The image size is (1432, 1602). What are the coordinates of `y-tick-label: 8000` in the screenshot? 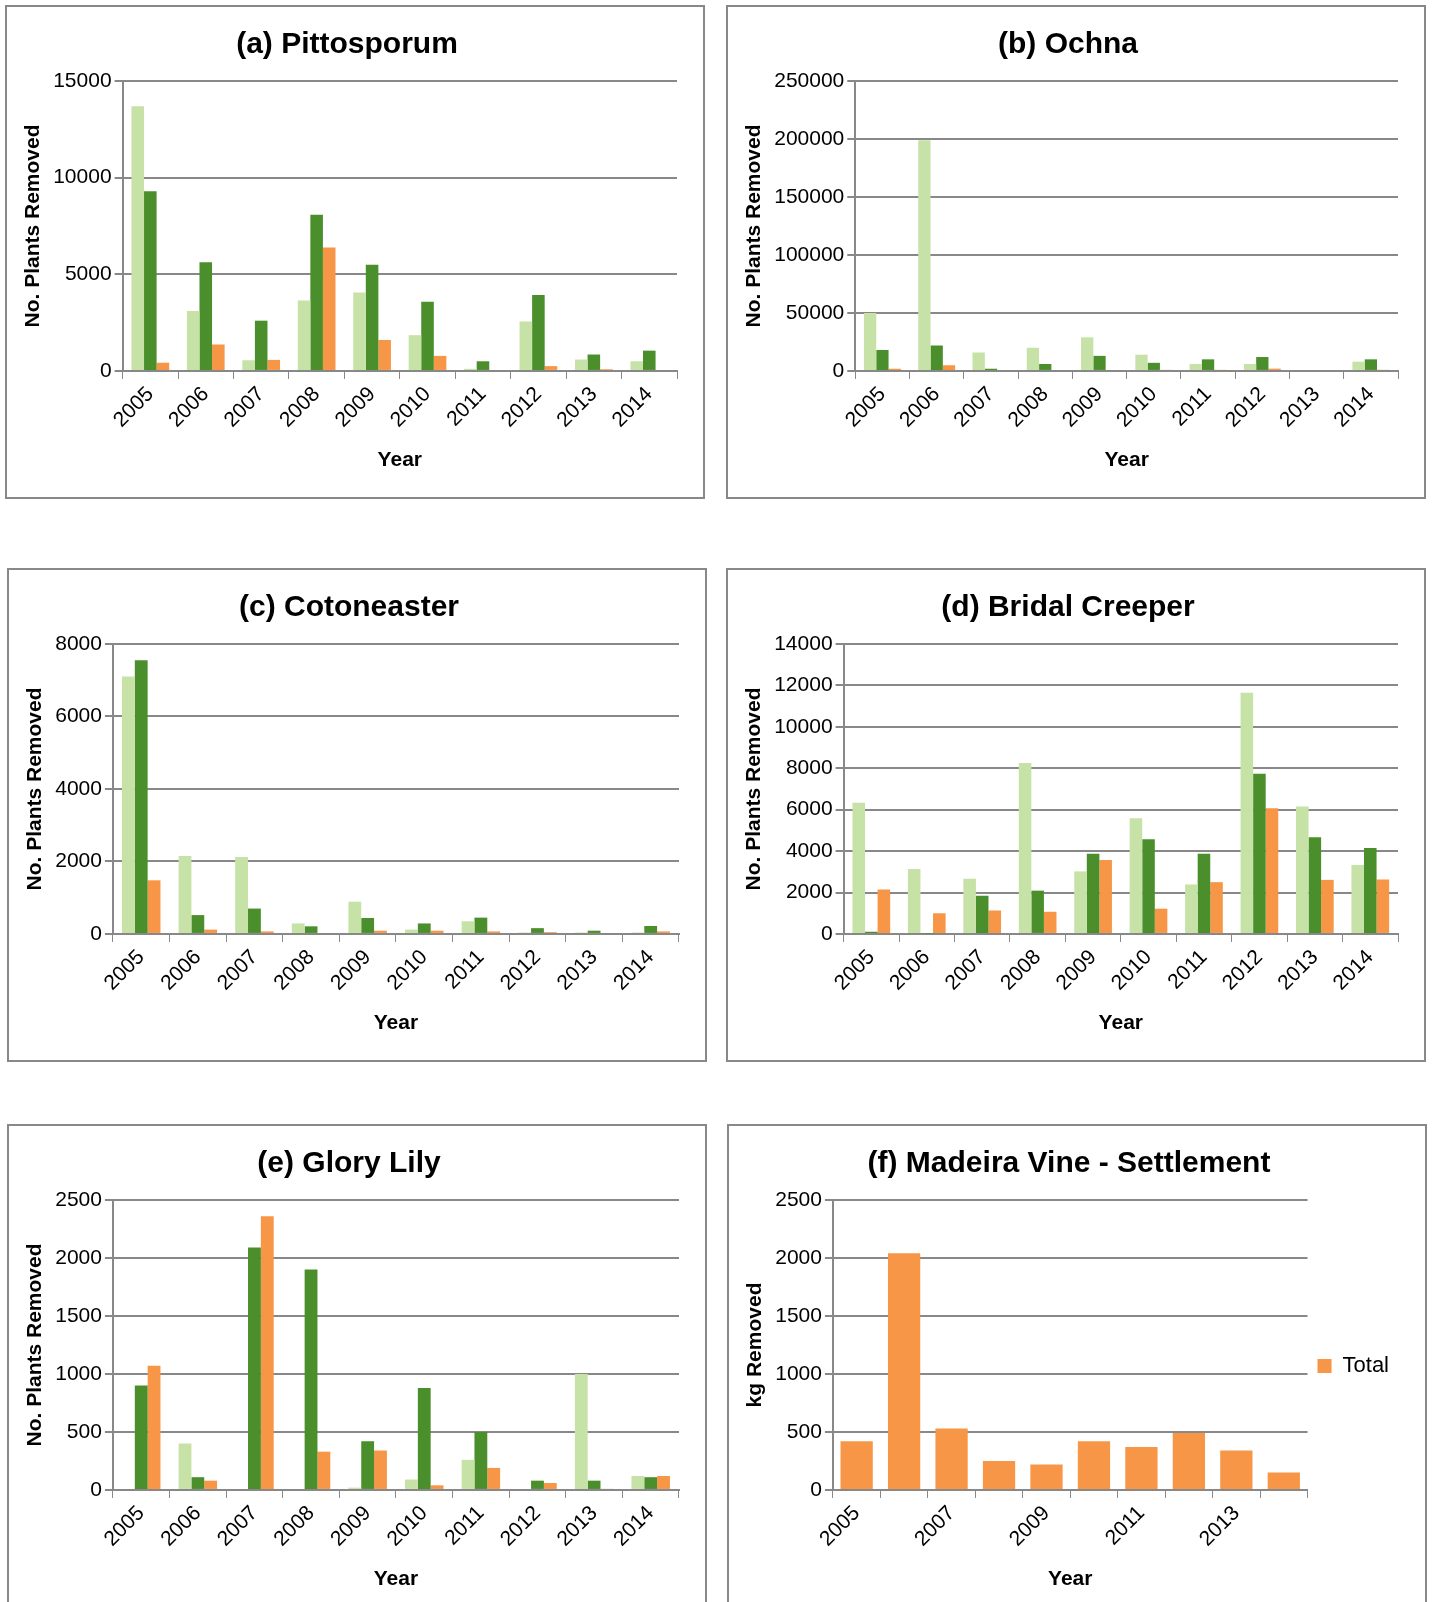 It's located at (78, 642).